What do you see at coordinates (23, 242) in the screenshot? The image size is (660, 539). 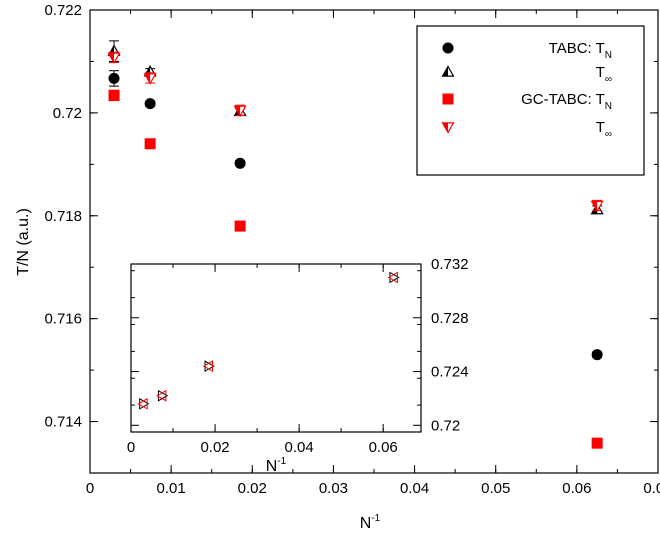 I see `main-y-axis-title: T/N (a.u.)` at bounding box center [23, 242].